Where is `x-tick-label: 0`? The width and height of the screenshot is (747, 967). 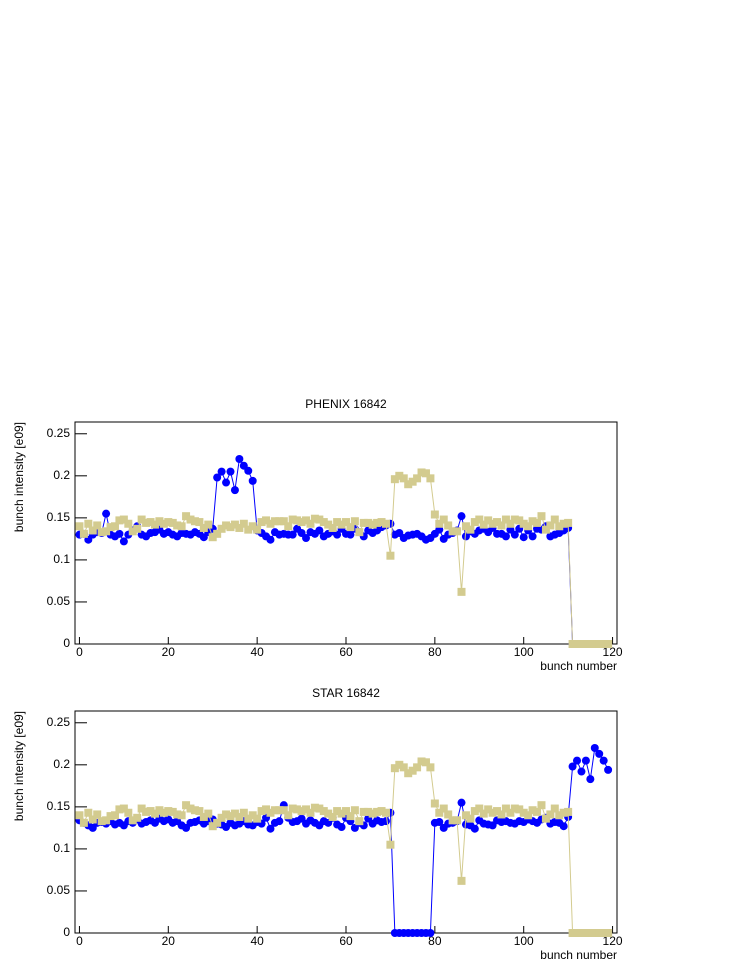
x-tick-label: 0 is located at coordinates (79, 652).